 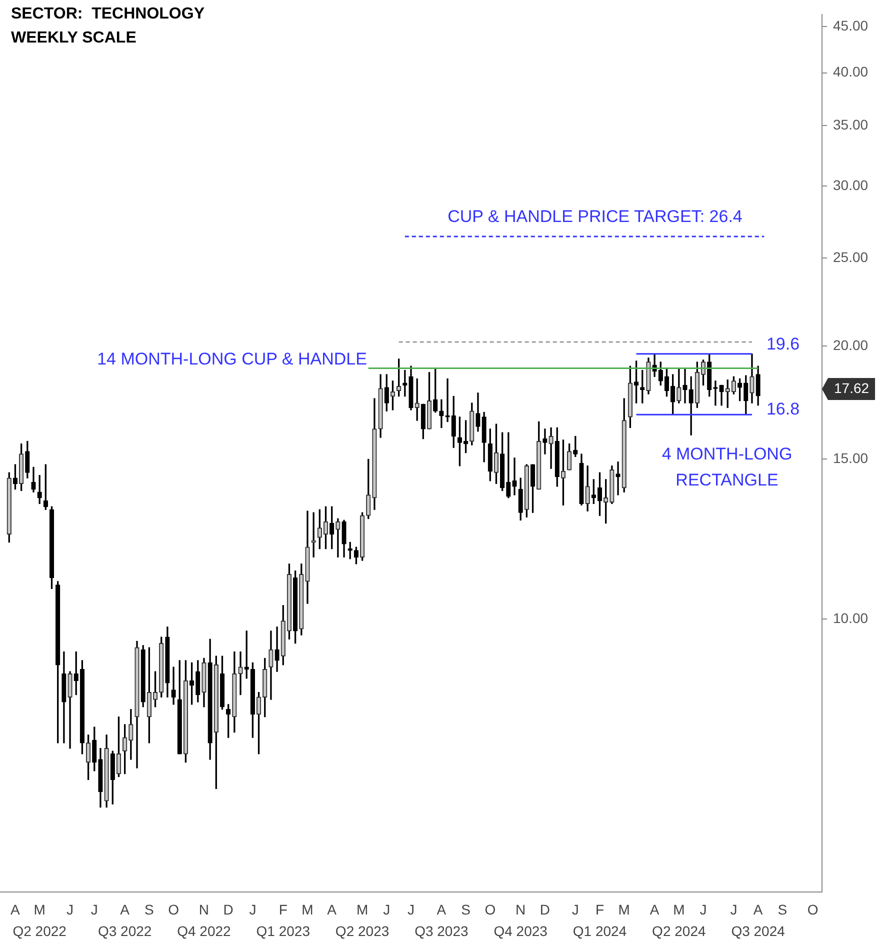 I want to click on text: Q2 2022, so click(x=39, y=930).